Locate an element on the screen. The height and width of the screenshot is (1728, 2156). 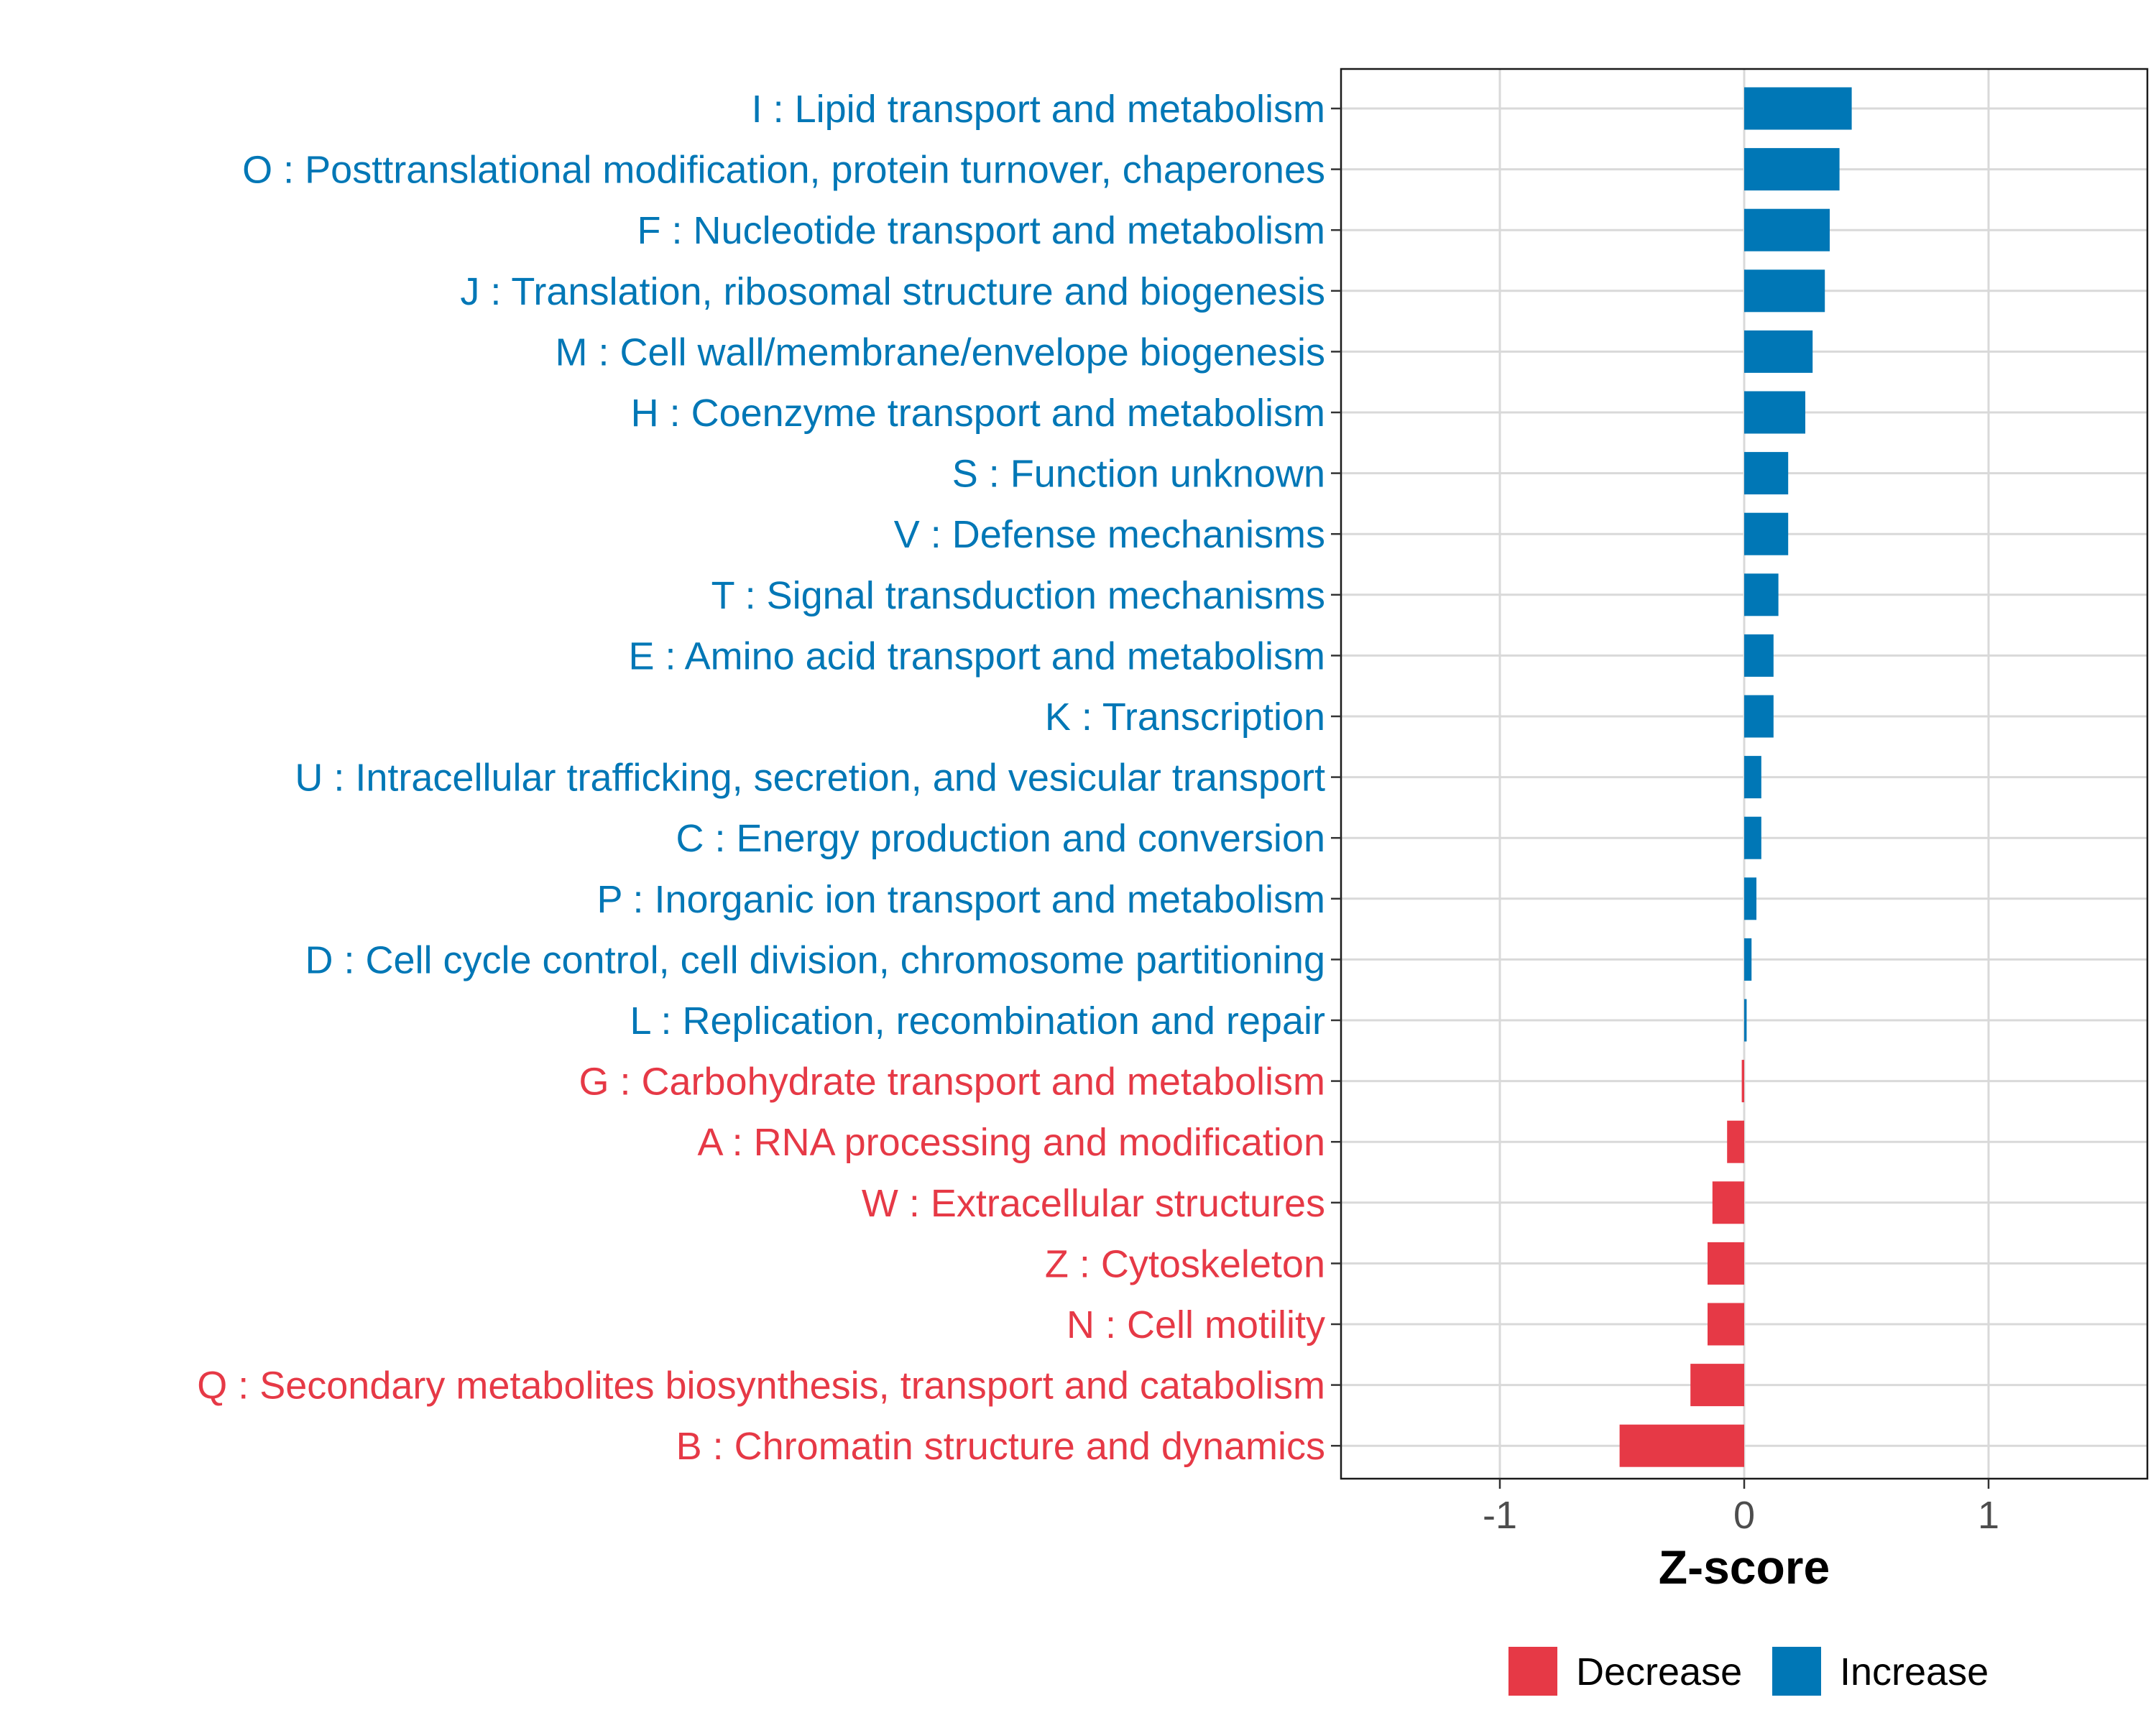
y-tick-label: I : Lipid transport and metabolism is located at coordinates (1038, 110).